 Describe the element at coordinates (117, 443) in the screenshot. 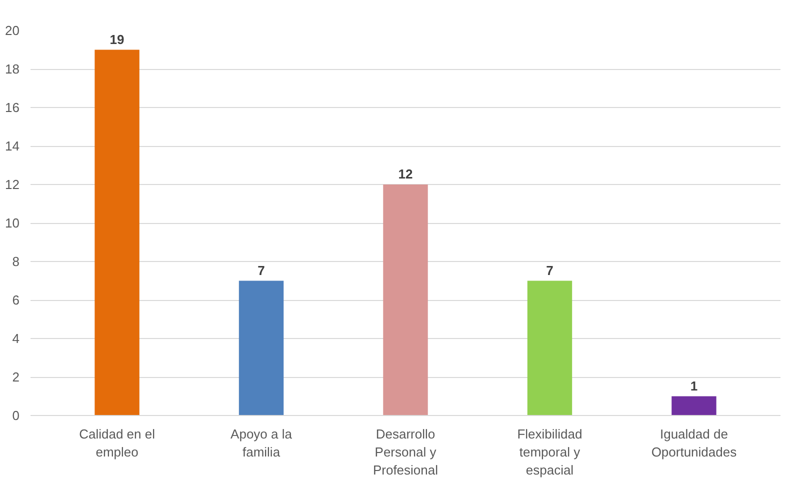

I see `x-tick-label: Calidad en el empleo` at that location.